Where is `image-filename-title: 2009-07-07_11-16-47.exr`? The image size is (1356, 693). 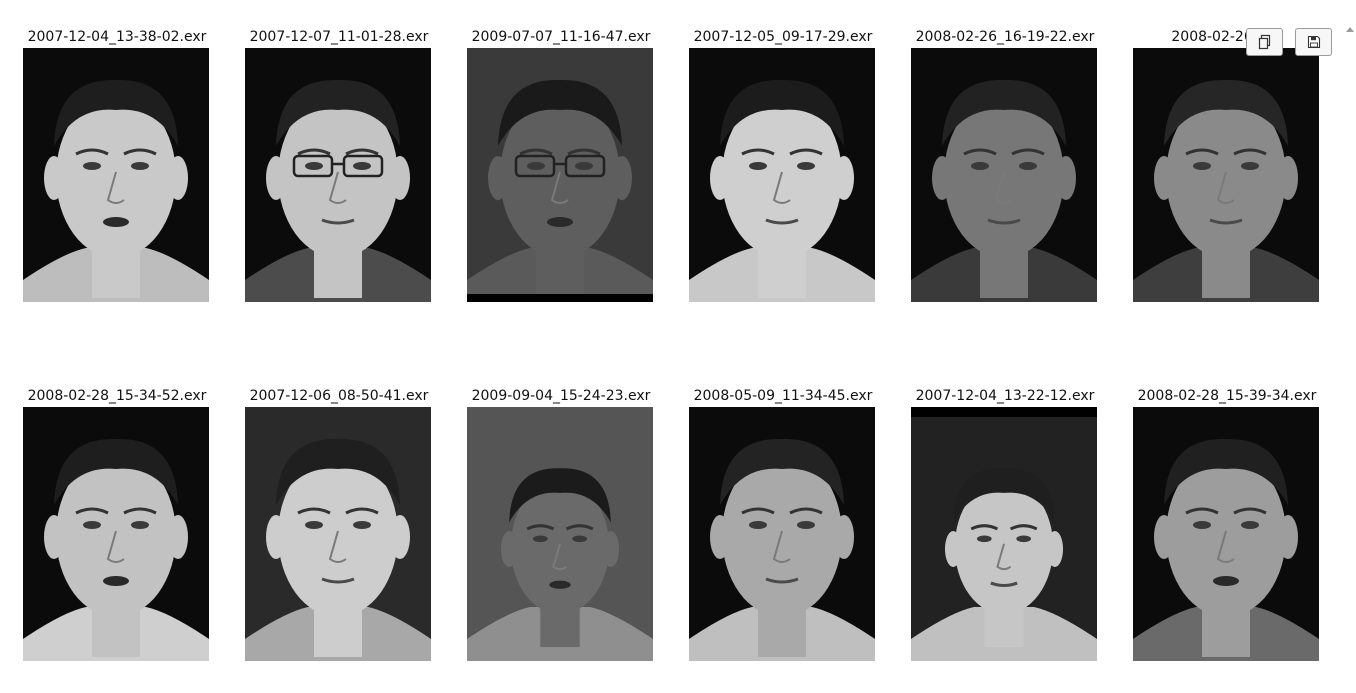
image-filename-title: 2009-07-07_11-16-47.exr is located at coordinates (561, 37).